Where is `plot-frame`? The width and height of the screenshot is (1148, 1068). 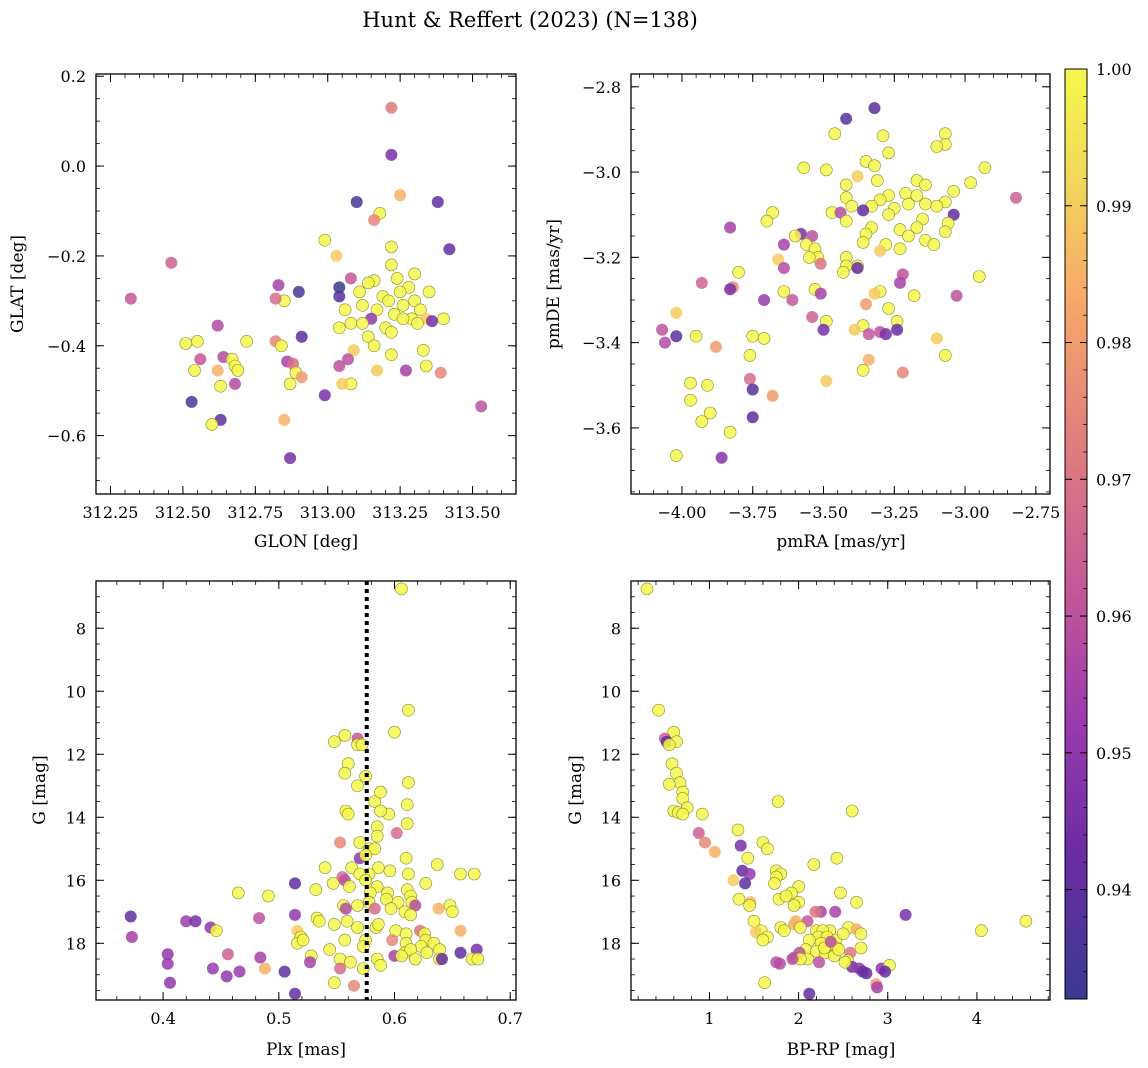 plot-frame is located at coordinates (306, 284).